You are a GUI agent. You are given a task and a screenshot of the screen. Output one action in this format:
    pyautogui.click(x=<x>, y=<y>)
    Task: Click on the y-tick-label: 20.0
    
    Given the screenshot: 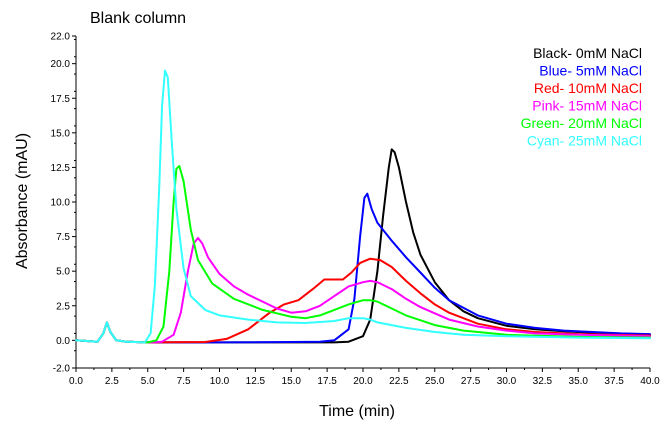 What is the action you would take?
    pyautogui.click(x=61, y=64)
    